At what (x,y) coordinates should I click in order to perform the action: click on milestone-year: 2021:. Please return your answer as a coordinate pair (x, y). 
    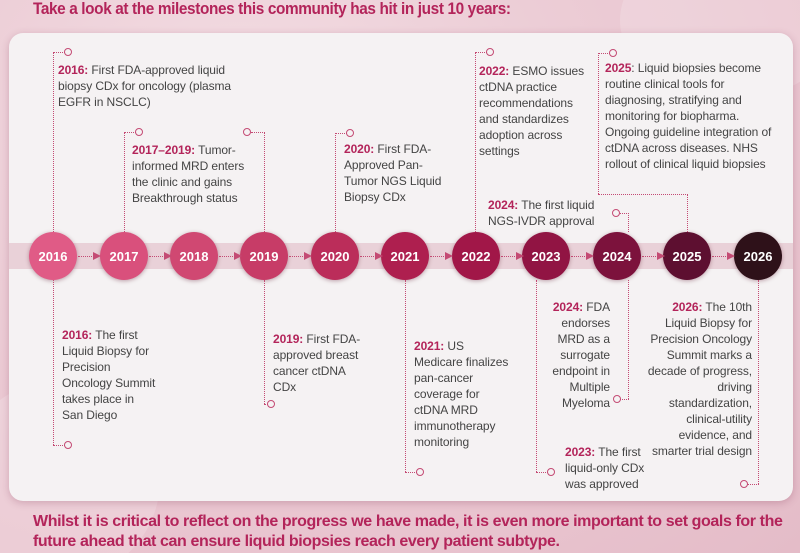
    Looking at the image, I should click on (429, 346).